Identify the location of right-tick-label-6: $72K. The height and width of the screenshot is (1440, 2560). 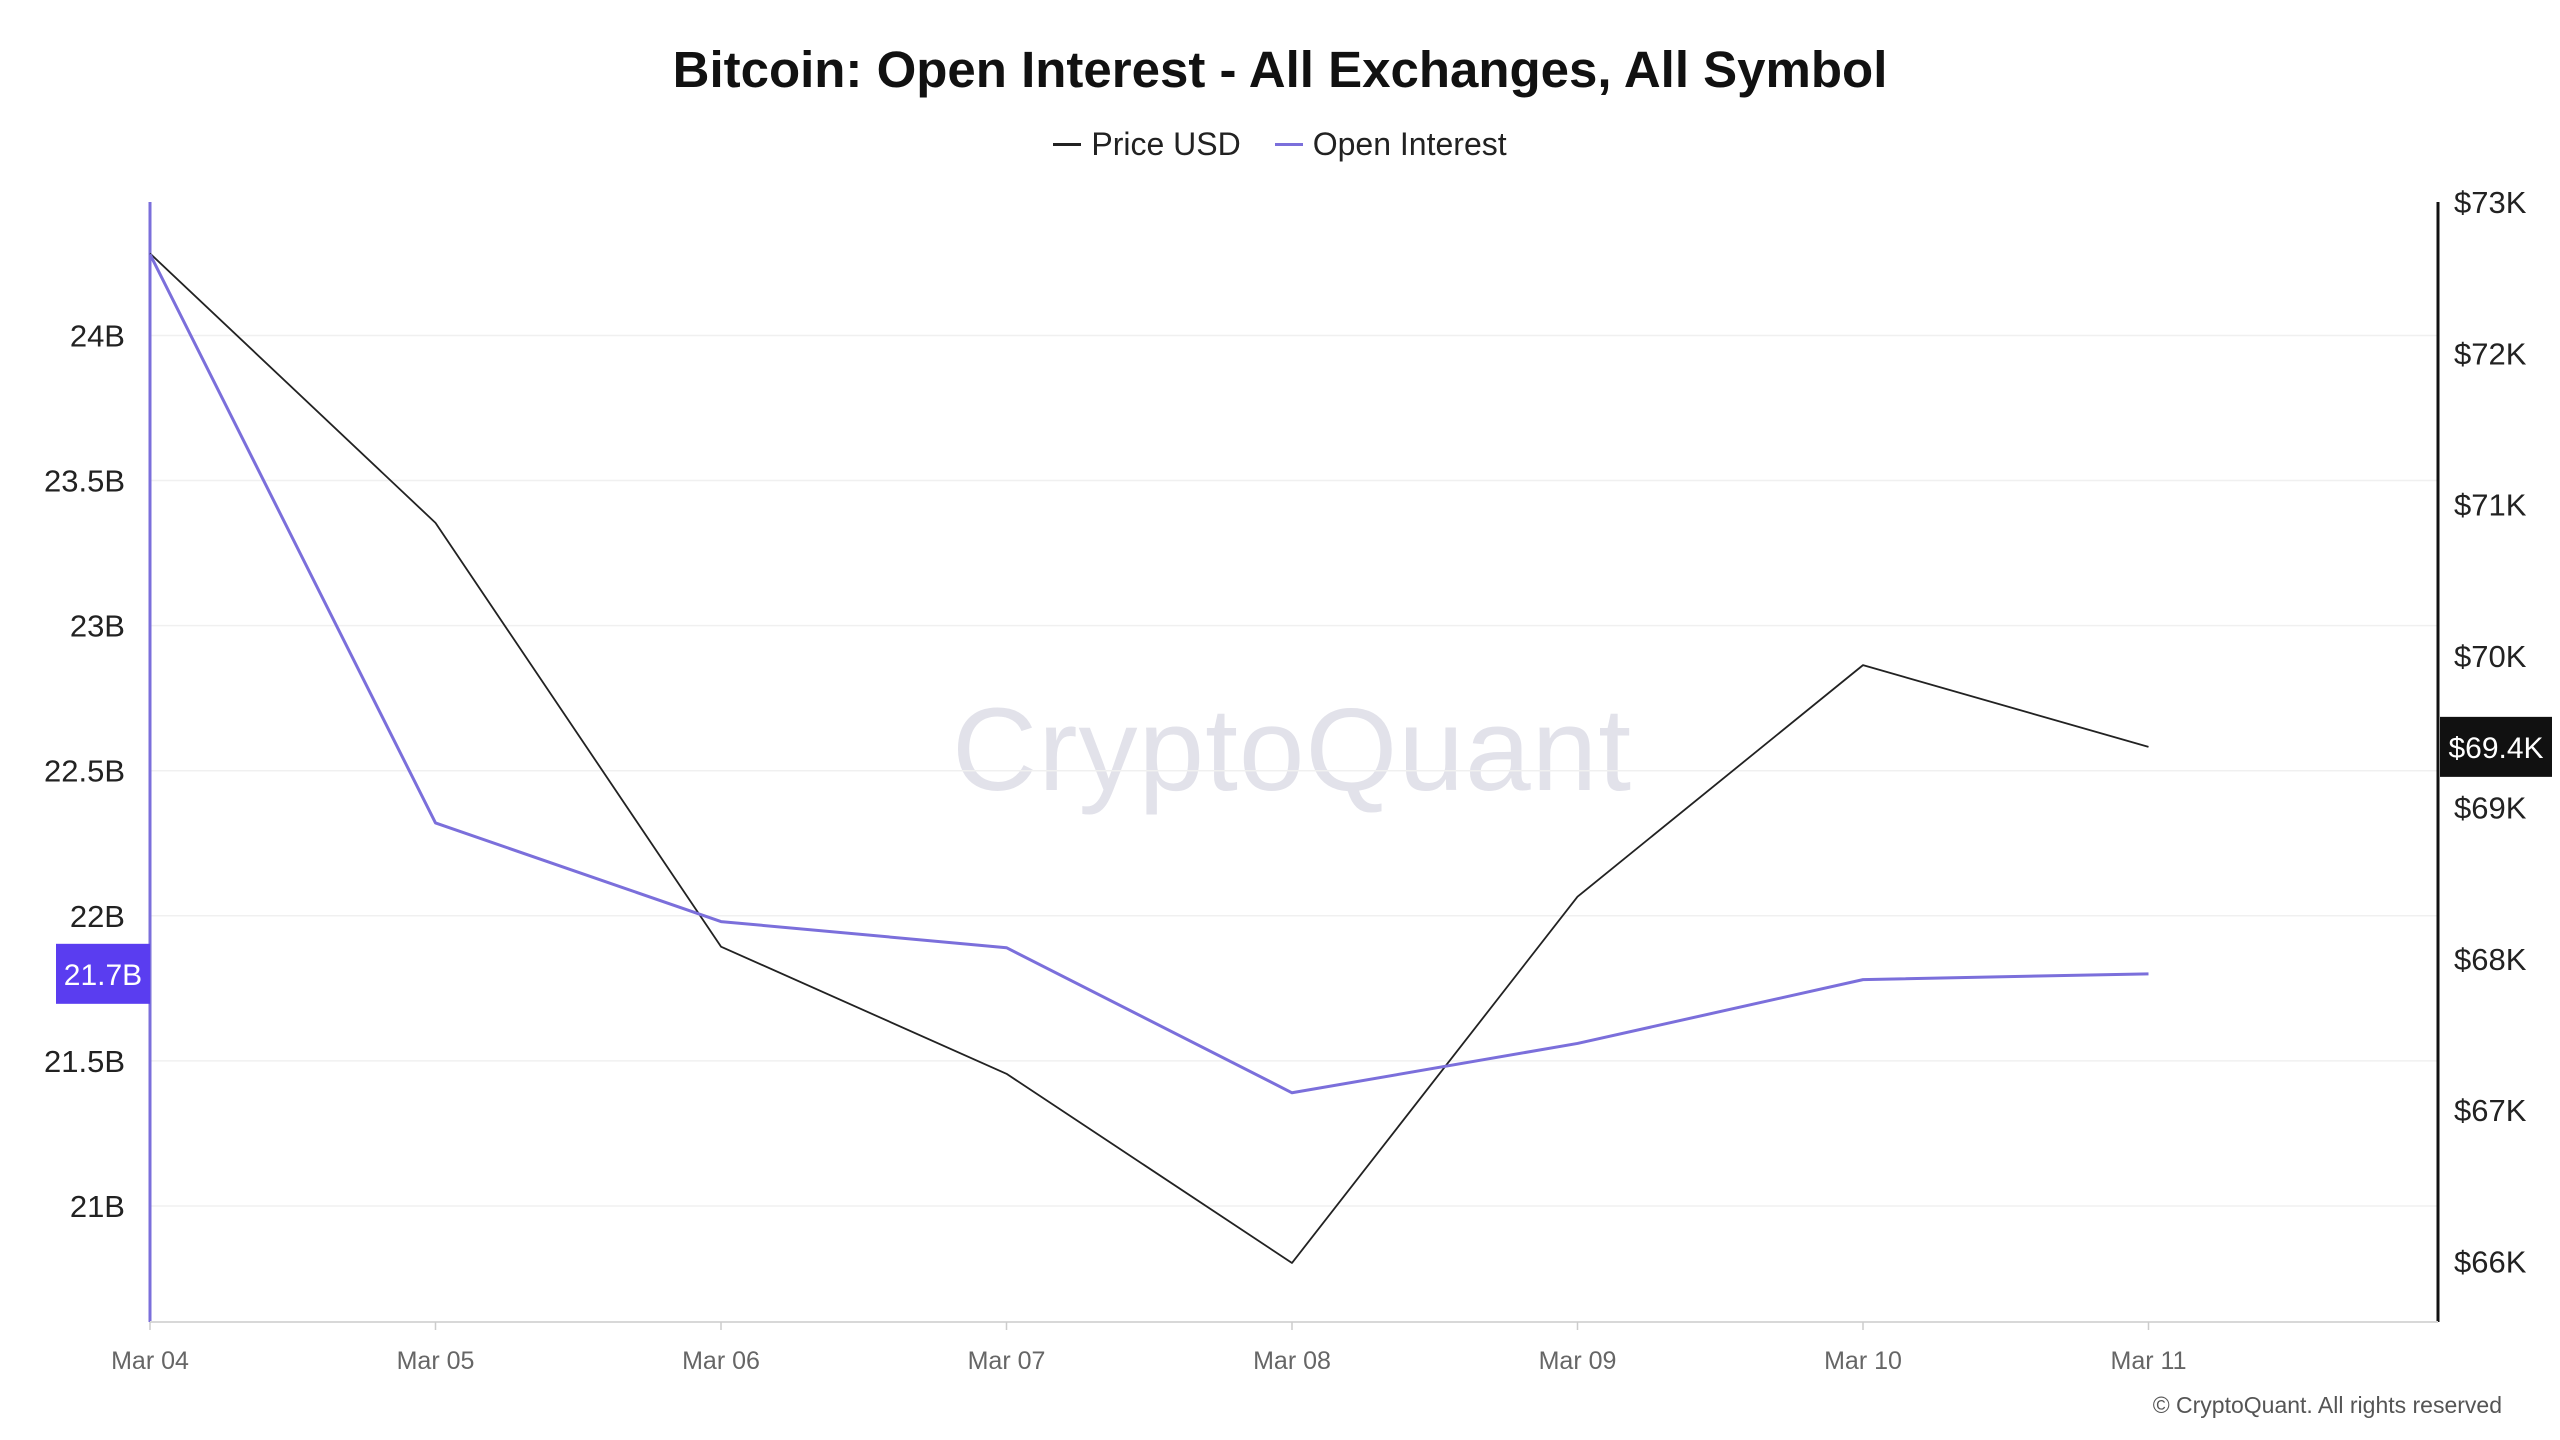
(2490, 353).